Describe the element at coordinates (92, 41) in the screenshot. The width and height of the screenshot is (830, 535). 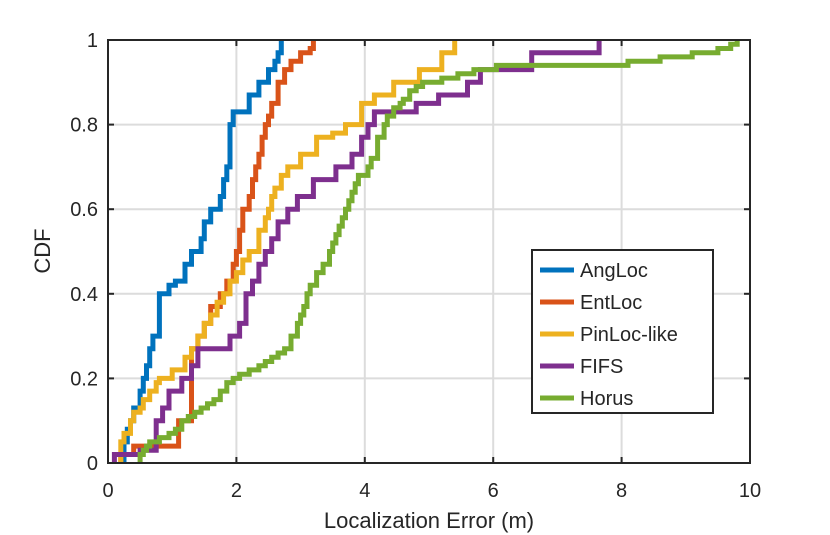
I see `y-tick-label: 1` at that location.